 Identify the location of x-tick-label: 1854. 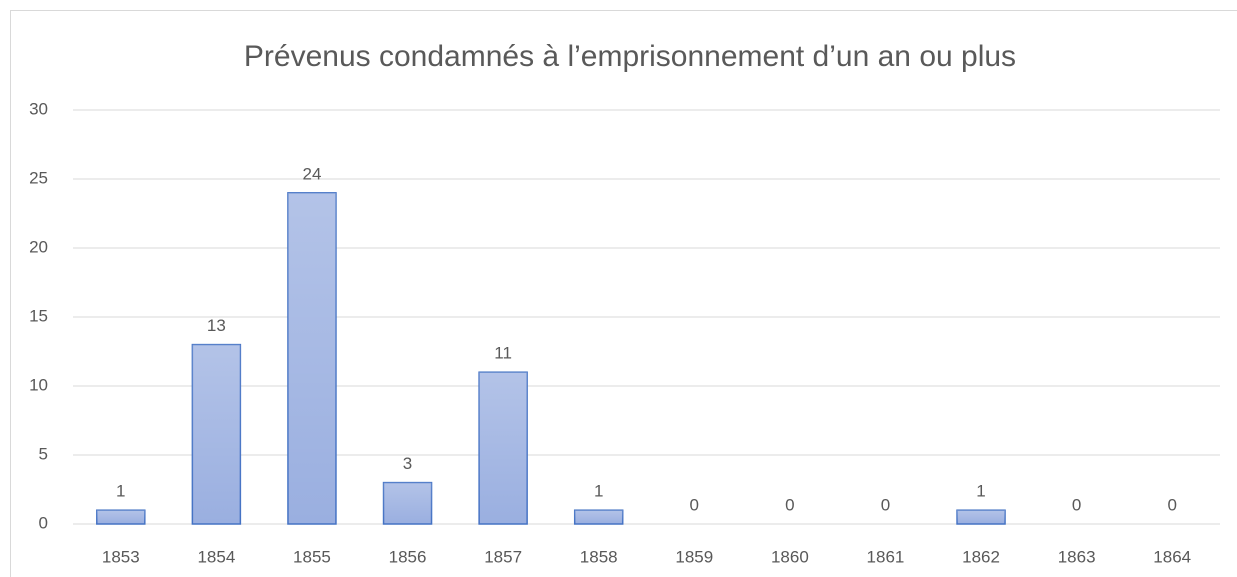
(216, 556).